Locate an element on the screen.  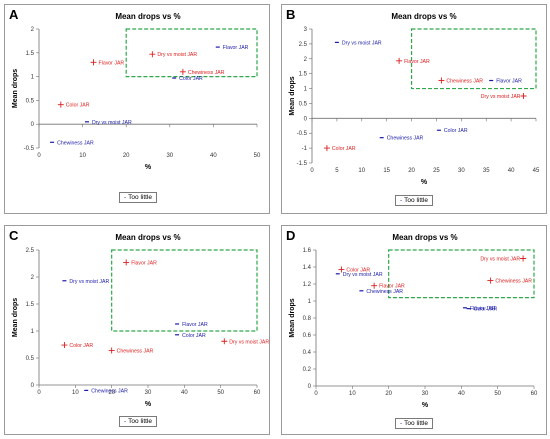
y-tick-label: 3 is located at coordinates (306, 30).